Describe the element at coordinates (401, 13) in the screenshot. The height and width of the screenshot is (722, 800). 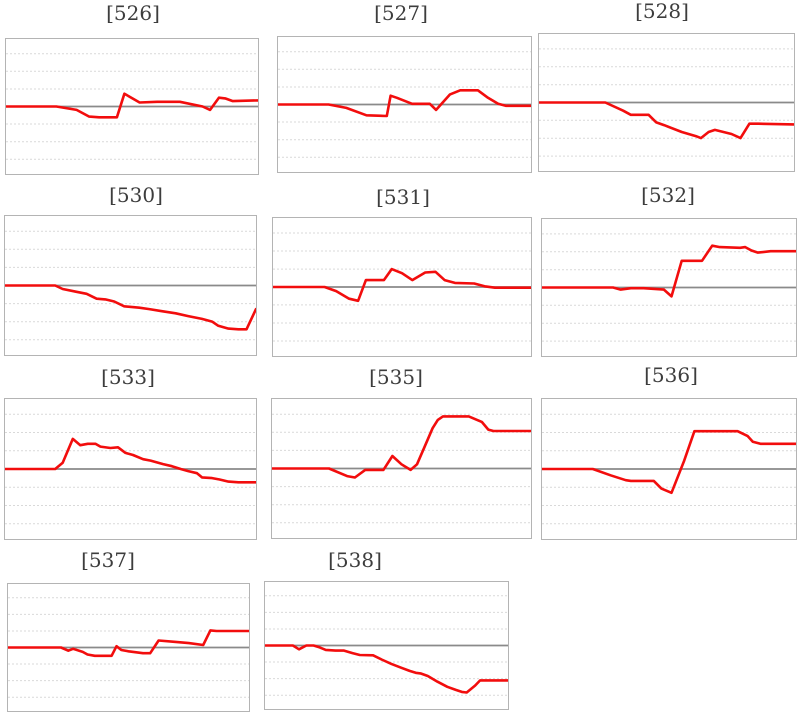
I see `chart-title-527: [527]` at that location.